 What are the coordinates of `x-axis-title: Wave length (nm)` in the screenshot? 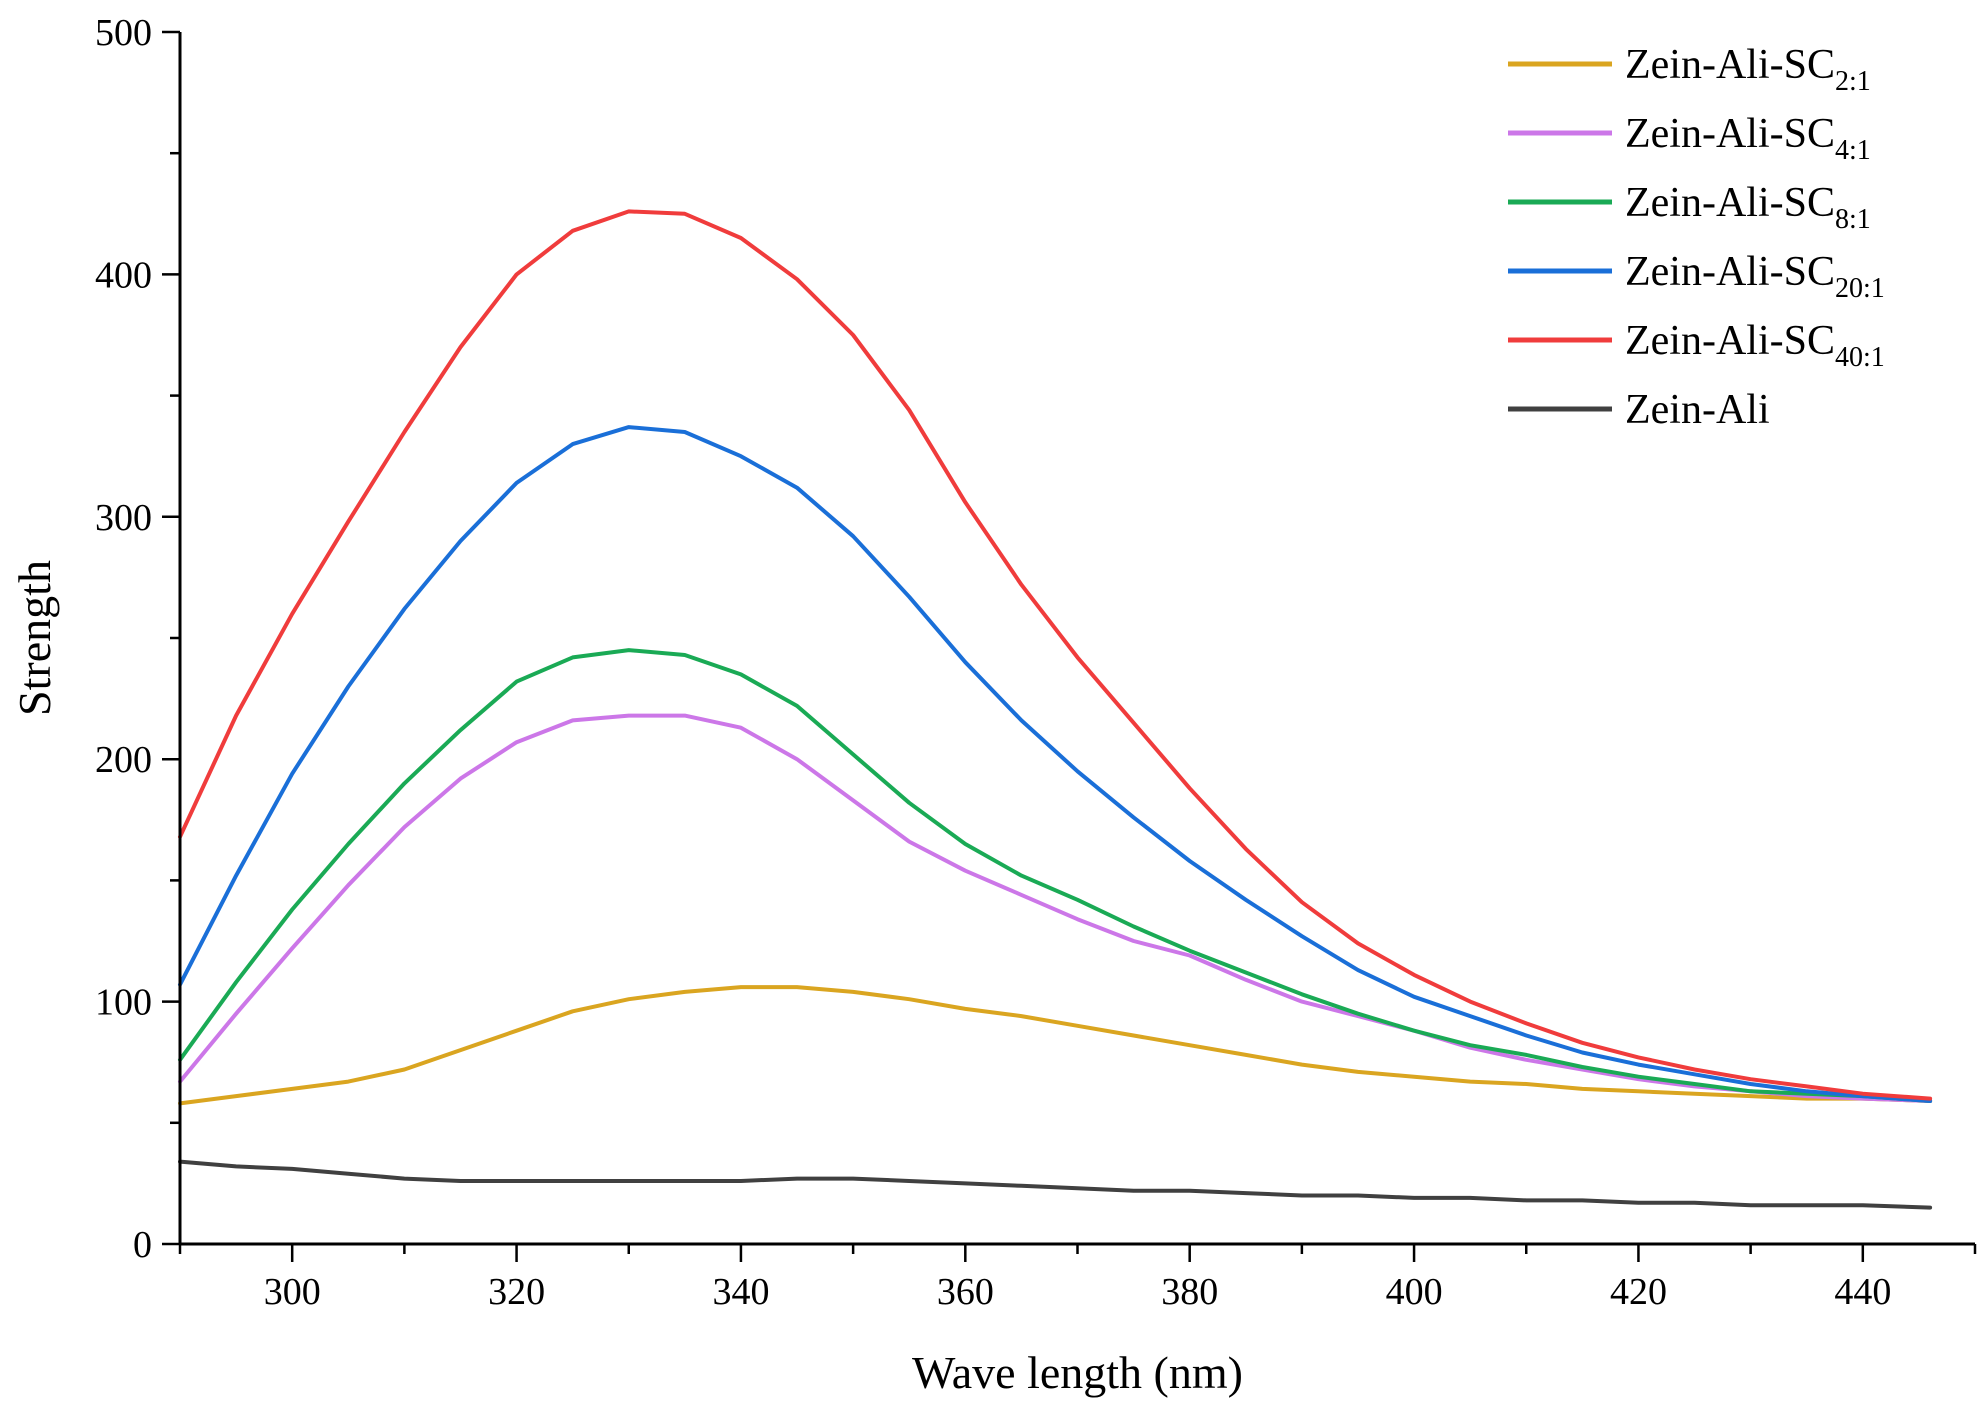 It's located at (1077, 1372).